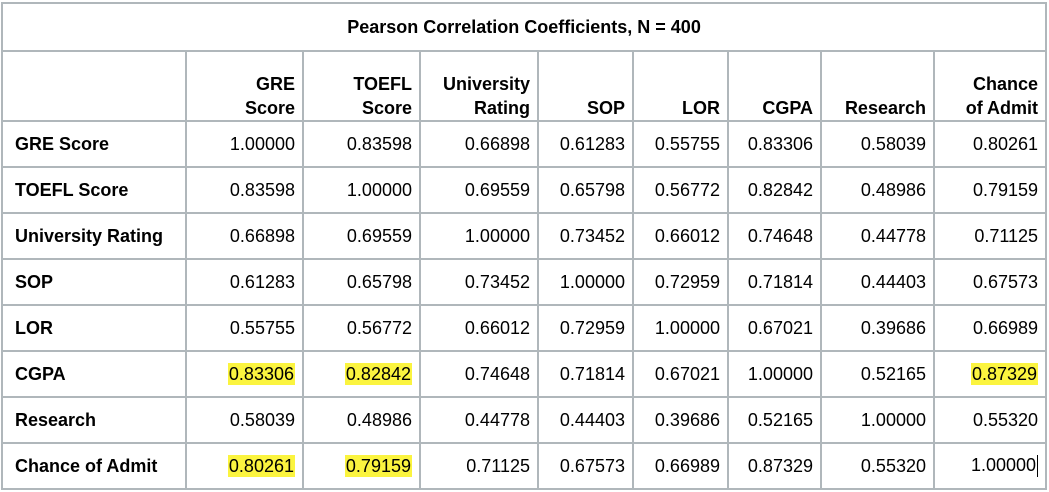 The width and height of the screenshot is (1049, 492). I want to click on row-label: University Rating, so click(94, 236).